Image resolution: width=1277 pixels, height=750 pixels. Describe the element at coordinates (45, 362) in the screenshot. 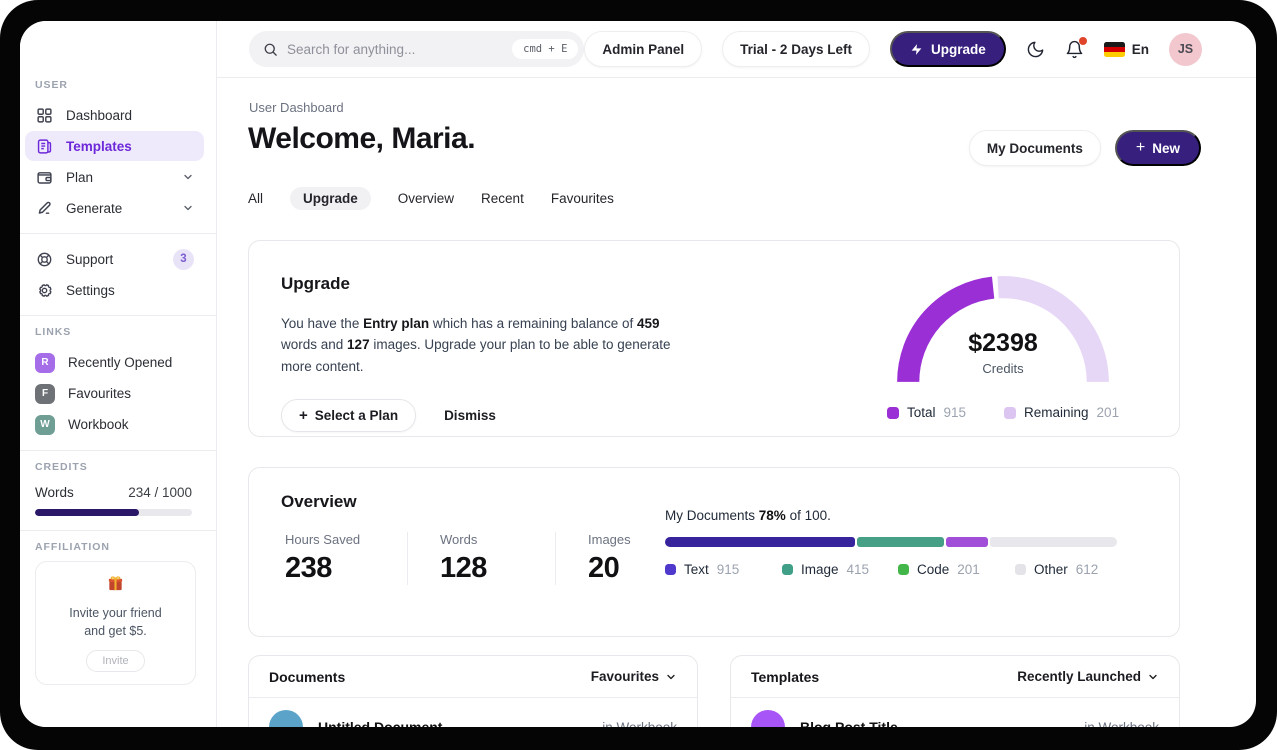

I see `link-initial-badge: R` at that location.